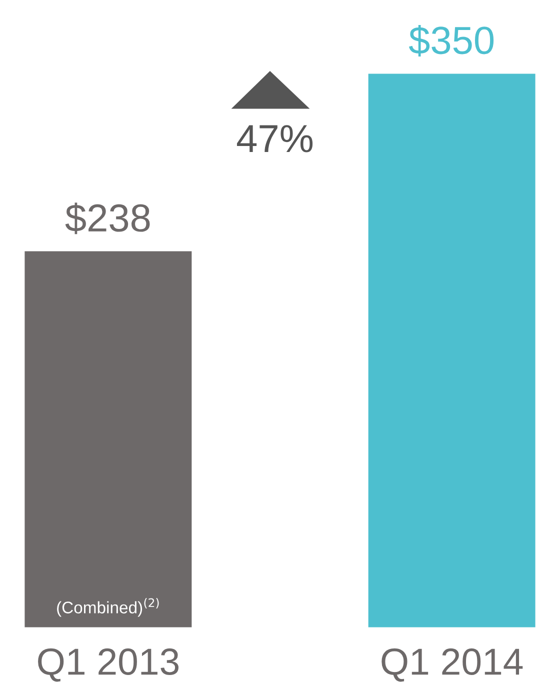  I want to click on annotation: 47%, so click(274, 138).